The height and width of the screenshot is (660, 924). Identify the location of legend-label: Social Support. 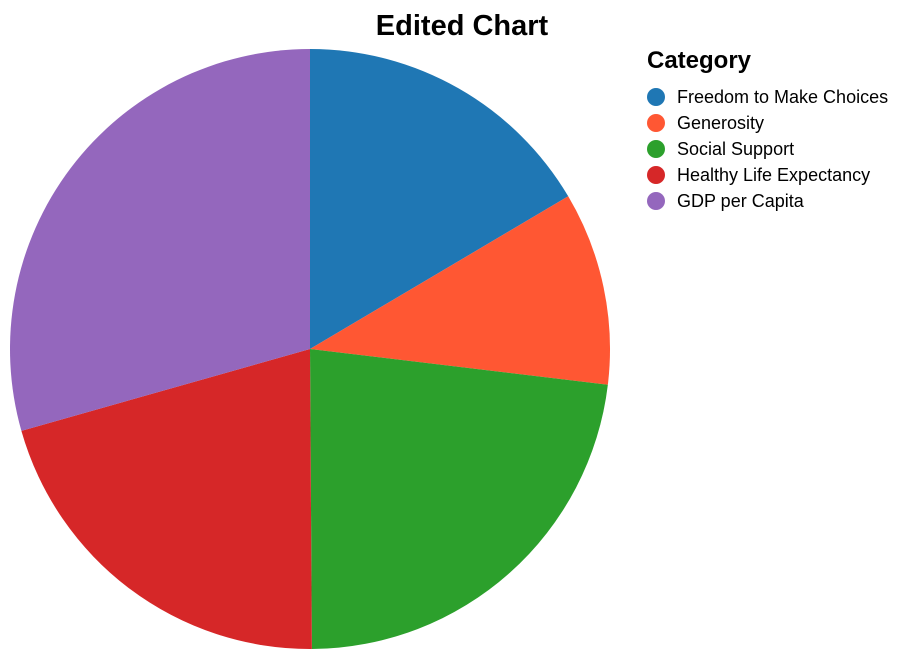
(736, 148).